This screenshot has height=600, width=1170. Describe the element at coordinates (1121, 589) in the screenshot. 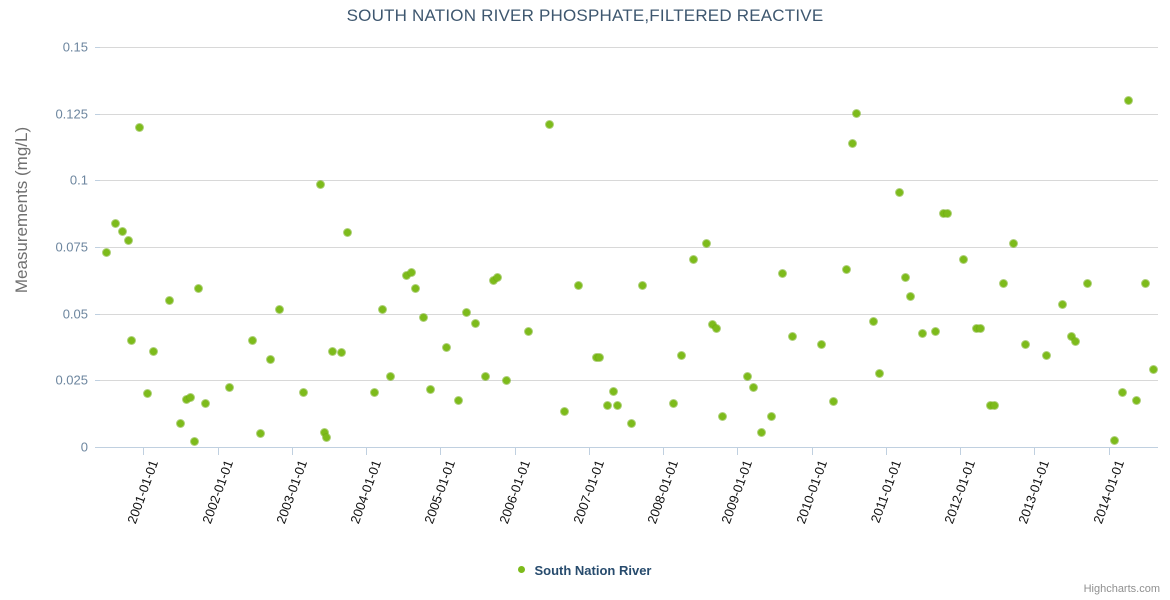

I see `credits-label: Highcharts.com` at that location.